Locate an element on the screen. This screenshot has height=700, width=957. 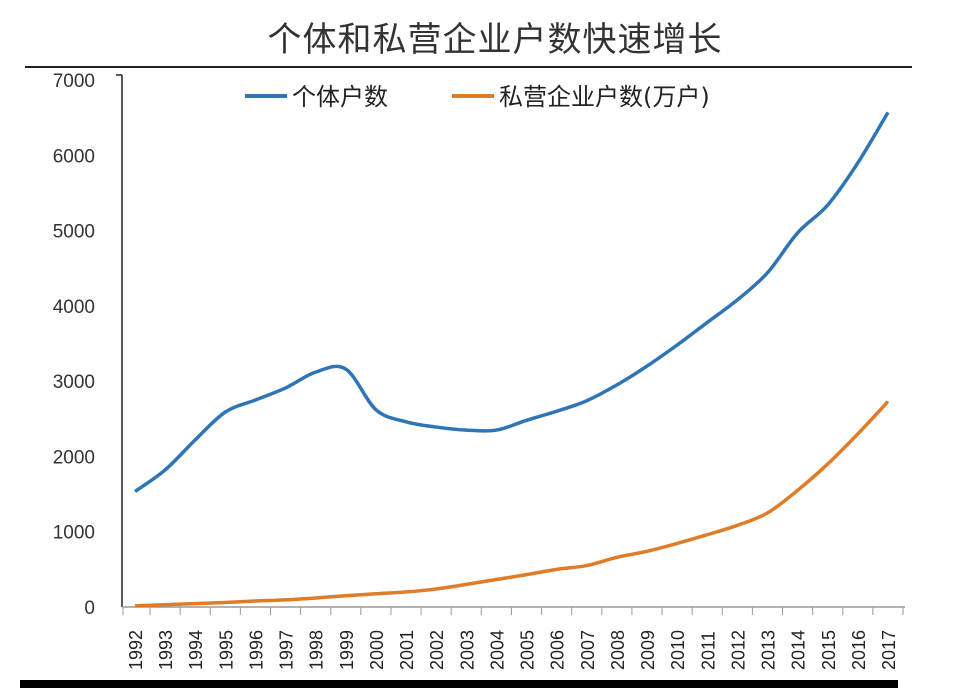
x-tick-label: 2000 is located at coordinates (377, 650).